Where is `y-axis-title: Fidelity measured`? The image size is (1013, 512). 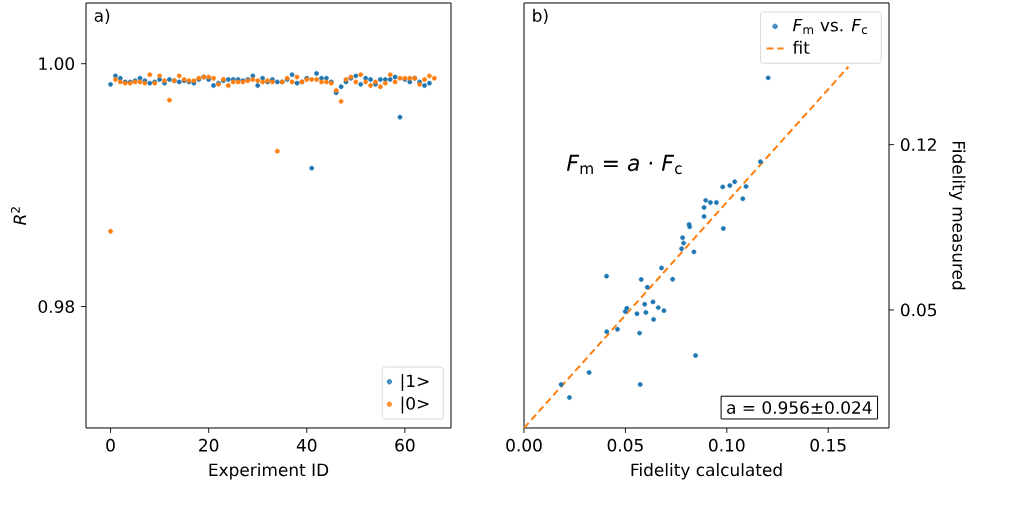
y-axis-title: Fidelity measured is located at coordinates (957, 215).